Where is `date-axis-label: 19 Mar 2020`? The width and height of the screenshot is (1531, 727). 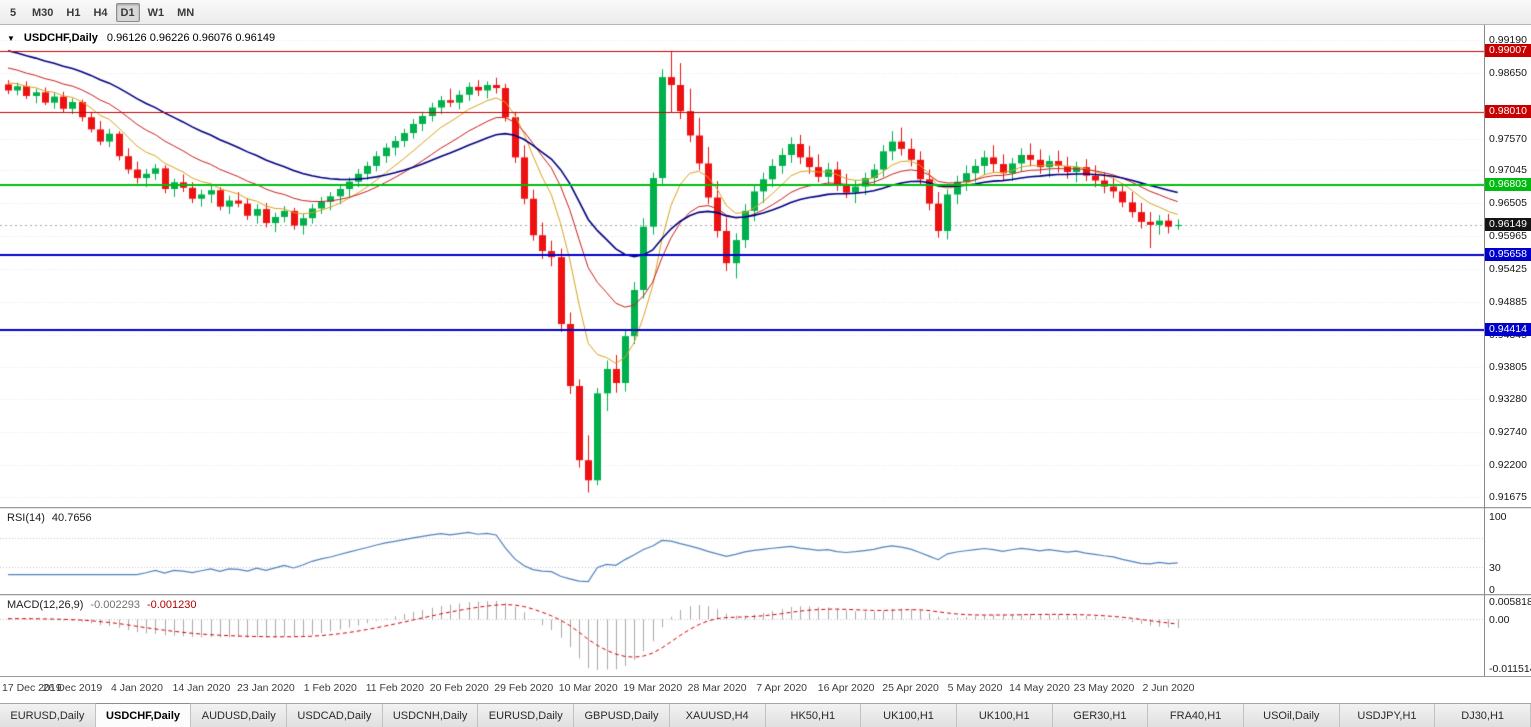
date-axis-label: 19 Mar 2020 is located at coordinates (653, 688).